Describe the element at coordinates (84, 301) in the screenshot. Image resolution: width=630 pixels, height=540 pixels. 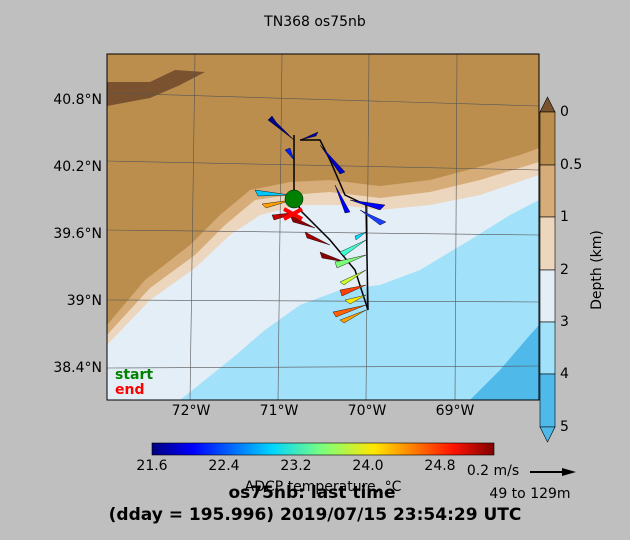
I see `lat-label: 39°N` at that location.